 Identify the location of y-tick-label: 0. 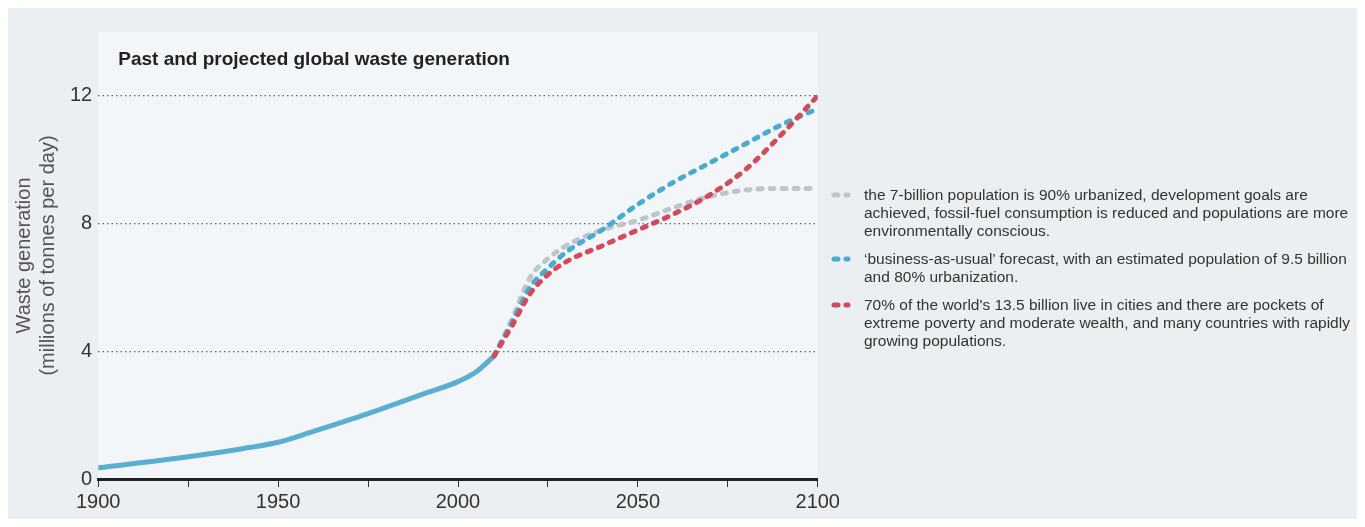
(87, 477).